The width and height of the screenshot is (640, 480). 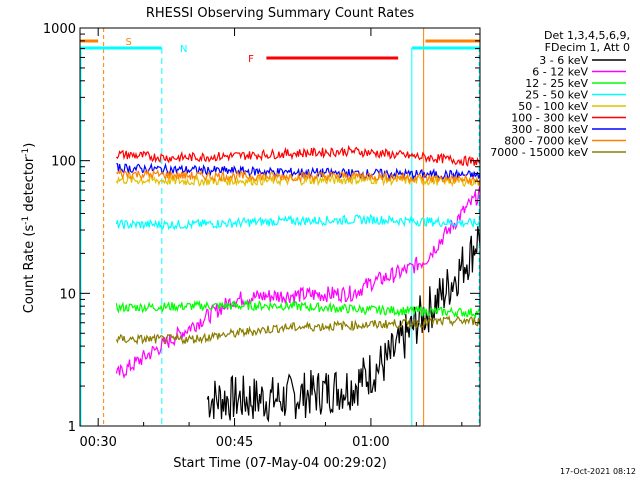 What do you see at coordinates (128, 42) in the screenshot?
I see `saa-label: S` at bounding box center [128, 42].